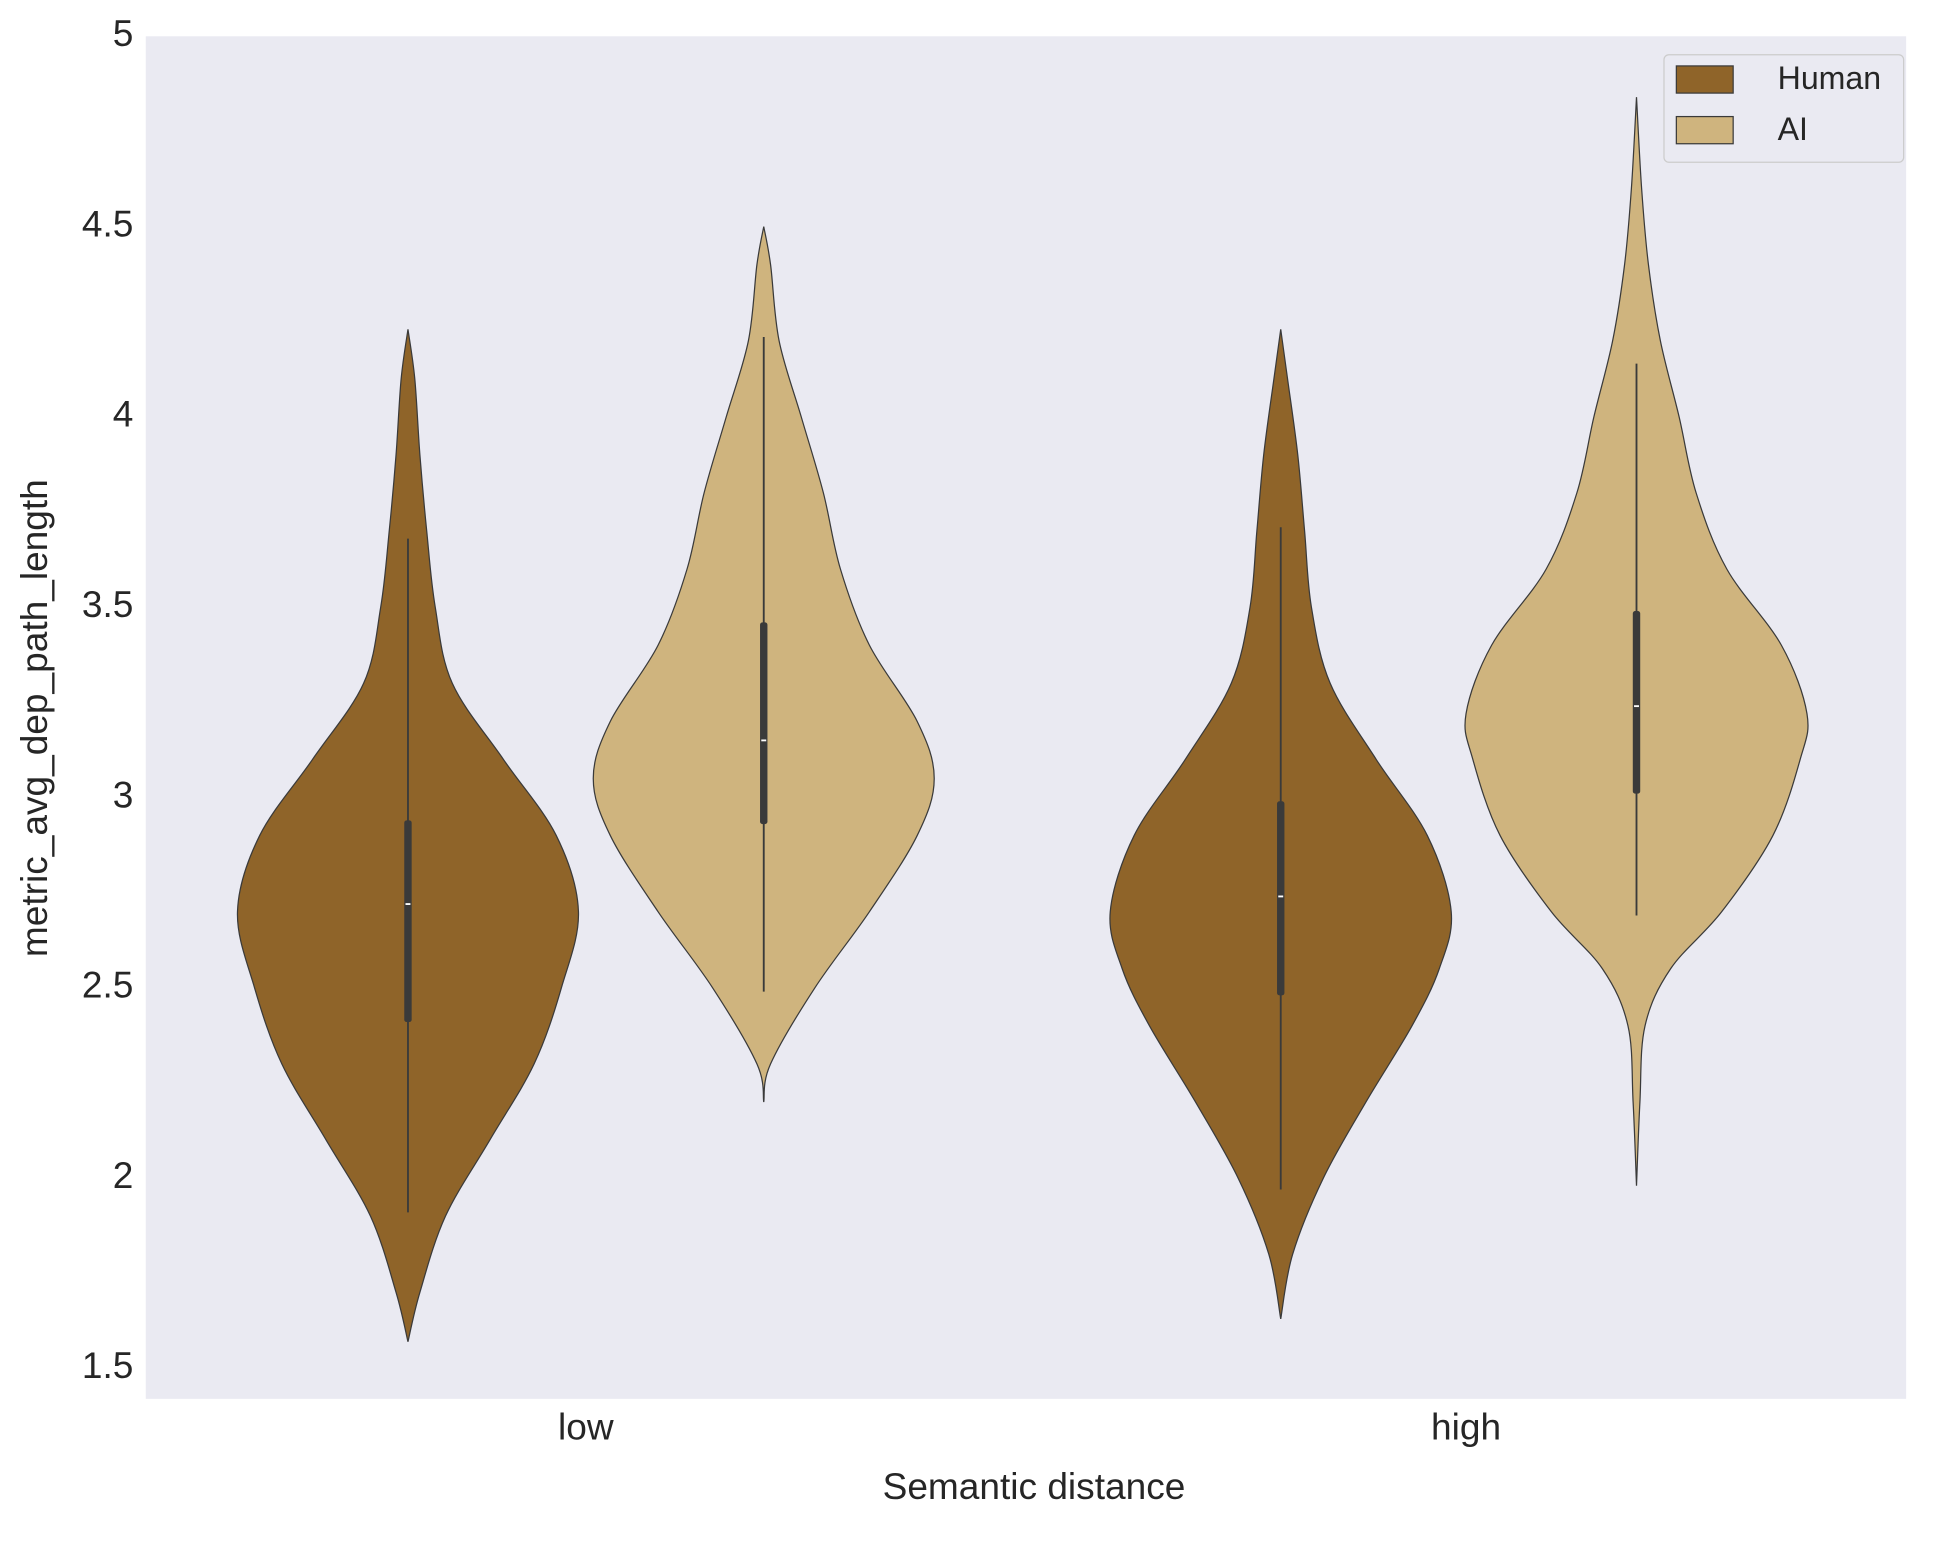 This screenshot has width=1937, height=1550. I want to click on legend-label: Human, so click(1830, 78).